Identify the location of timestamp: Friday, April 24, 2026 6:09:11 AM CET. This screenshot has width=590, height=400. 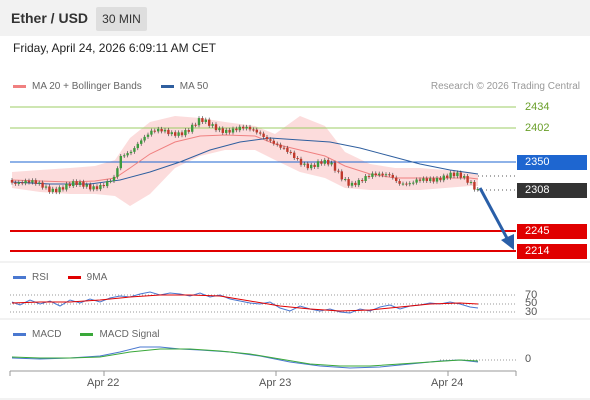
(114, 48).